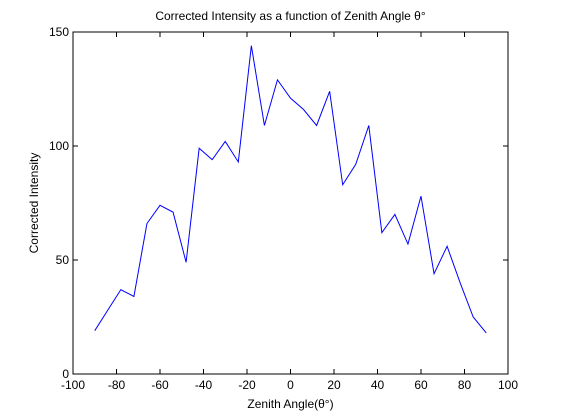 This screenshot has width=561, height=420. I want to click on y-tick-label: 100, so click(59, 146).